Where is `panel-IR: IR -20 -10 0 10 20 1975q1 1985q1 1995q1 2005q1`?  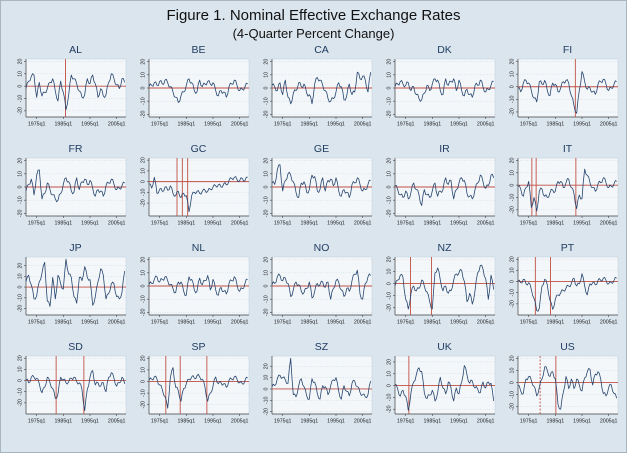
panel-IR: IR -20 -10 0 10 20 1975q1 1985q1 1995q1 2005q1 is located at coordinates (437, 192).